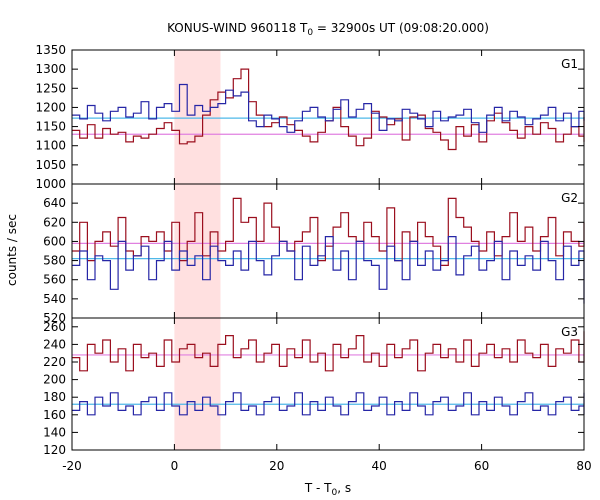 The width and height of the screenshot is (600, 500). I want to click on panel-label-g1: G1, so click(569, 64).